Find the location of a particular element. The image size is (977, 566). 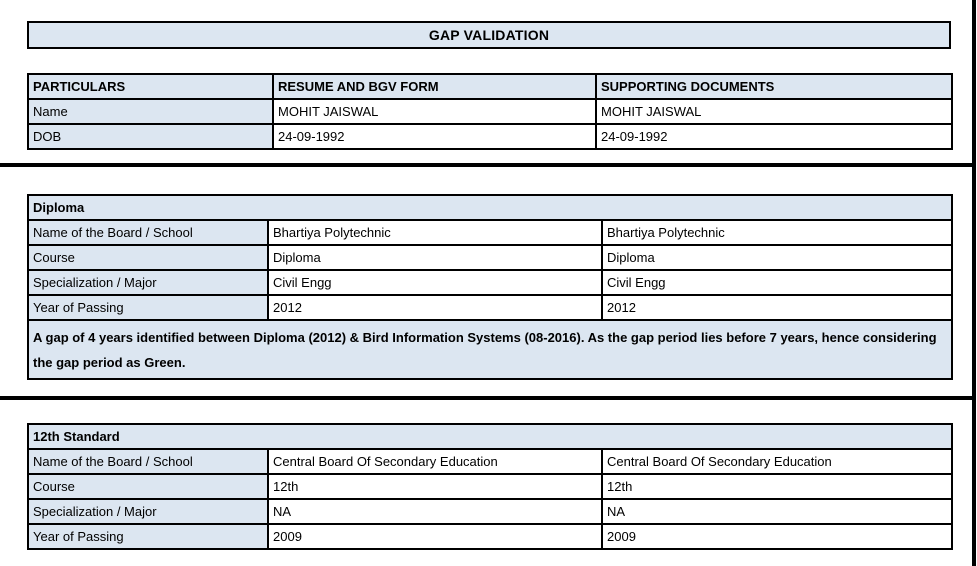

table-row: Course Diploma Diploma is located at coordinates (490, 257).